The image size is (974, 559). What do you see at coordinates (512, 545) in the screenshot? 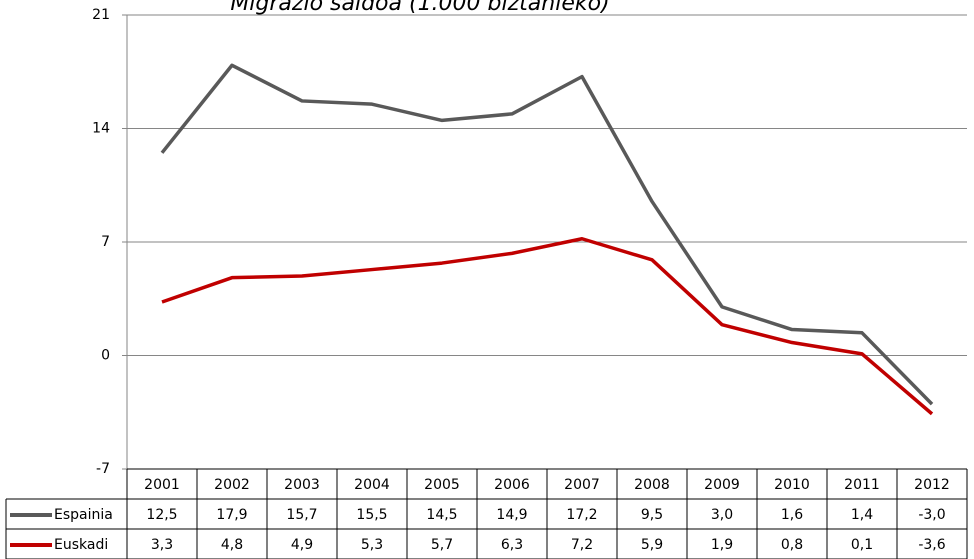
I see `data-label: 6,3` at bounding box center [512, 545].